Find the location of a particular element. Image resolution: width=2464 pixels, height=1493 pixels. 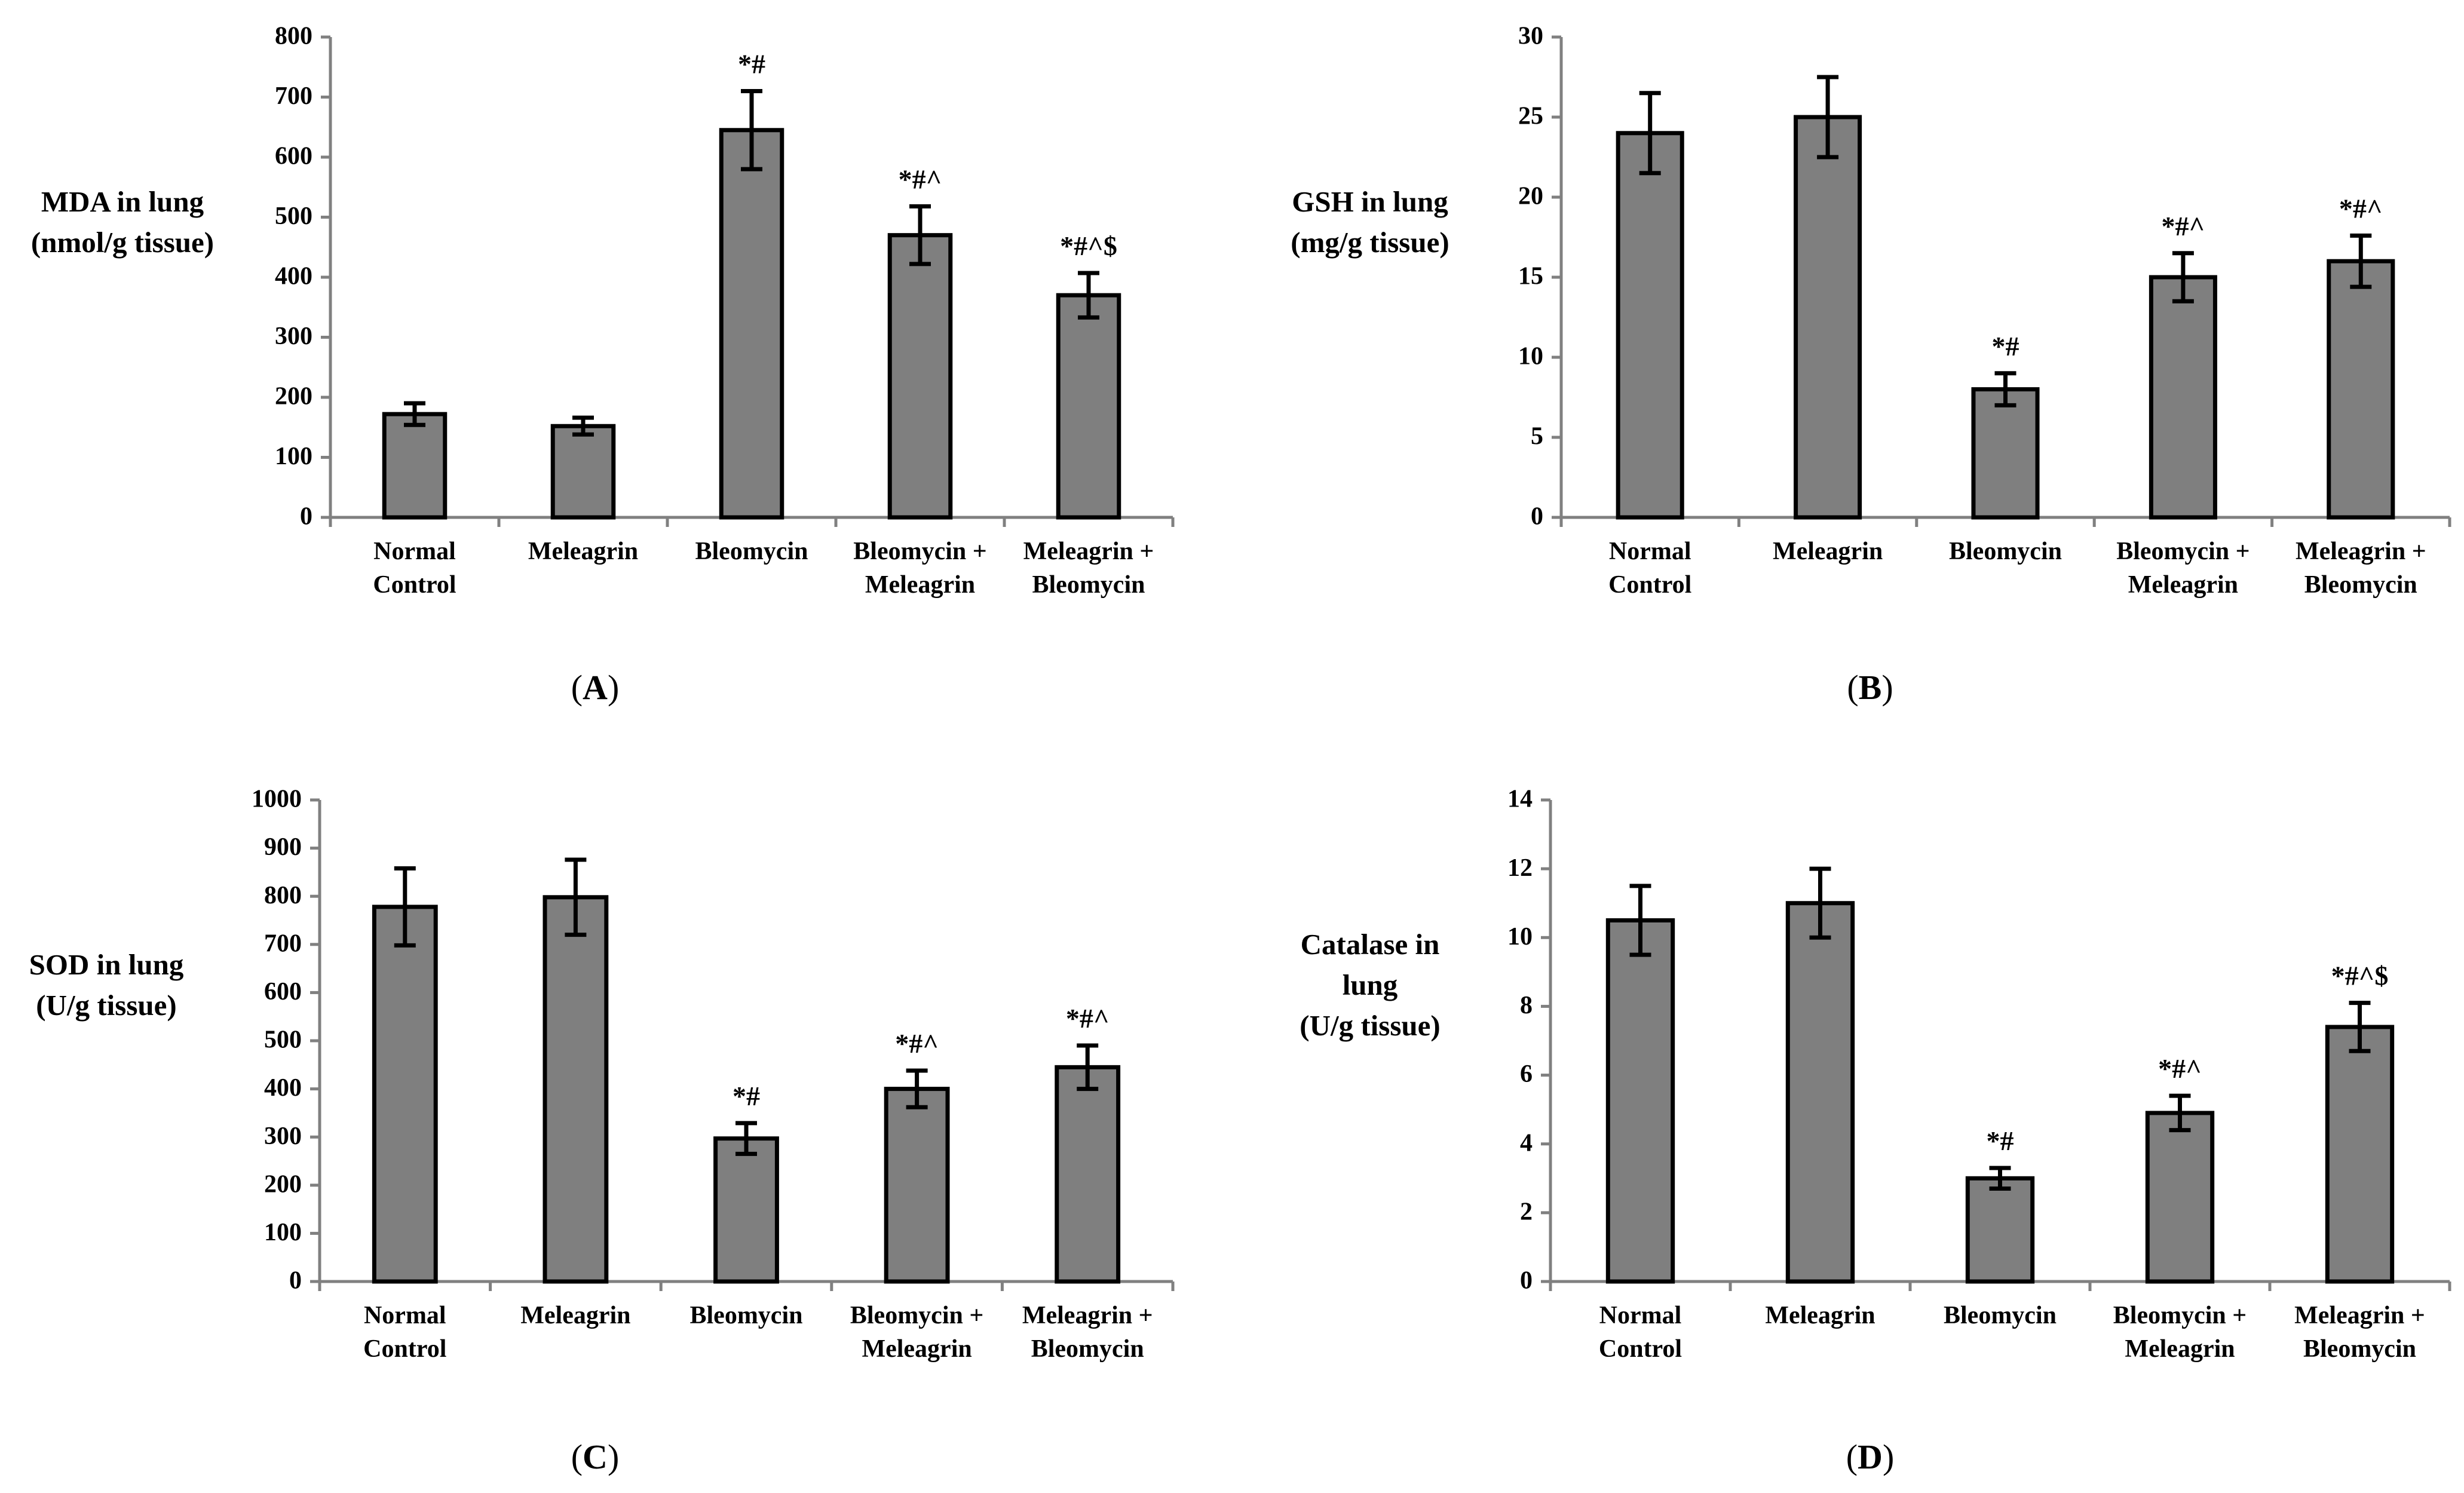

y-tick-label: 25 is located at coordinates (1530, 116).